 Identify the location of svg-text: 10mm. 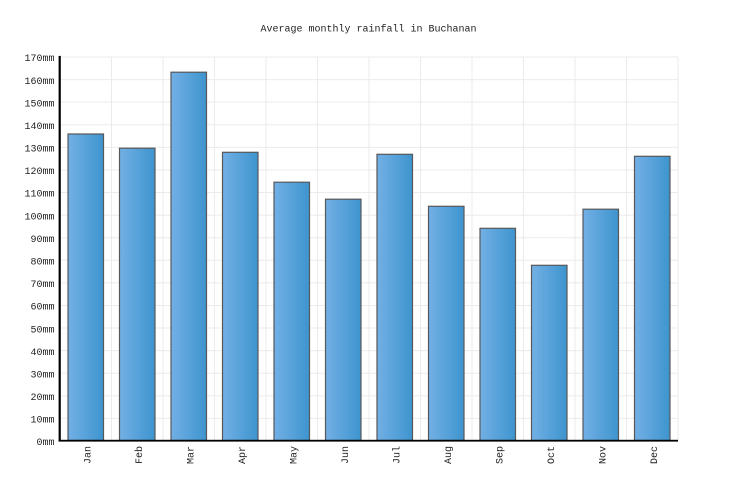
(42, 421).